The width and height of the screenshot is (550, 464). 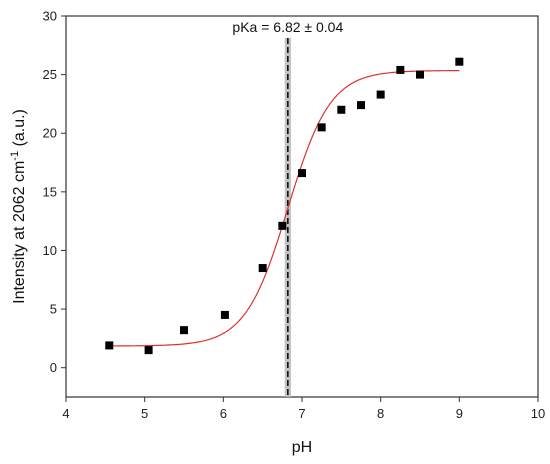 I want to click on pka-band-layer, so click(x=287, y=217).